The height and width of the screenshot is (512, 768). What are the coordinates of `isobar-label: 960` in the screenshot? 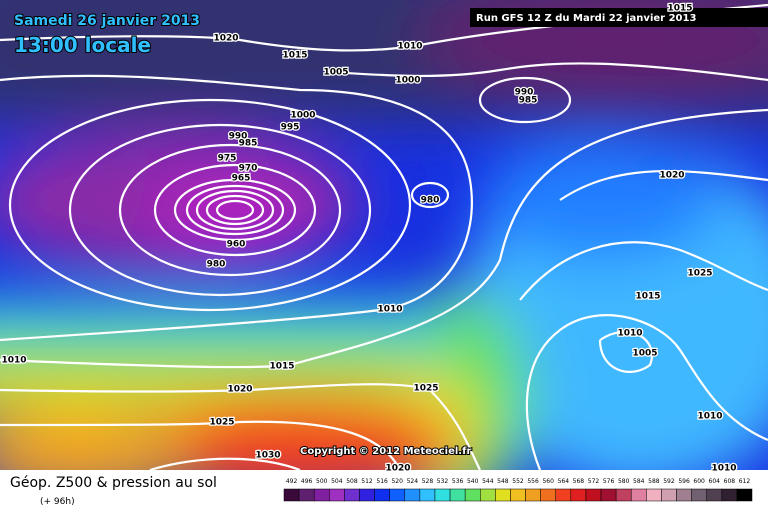 It's located at (236, 245).